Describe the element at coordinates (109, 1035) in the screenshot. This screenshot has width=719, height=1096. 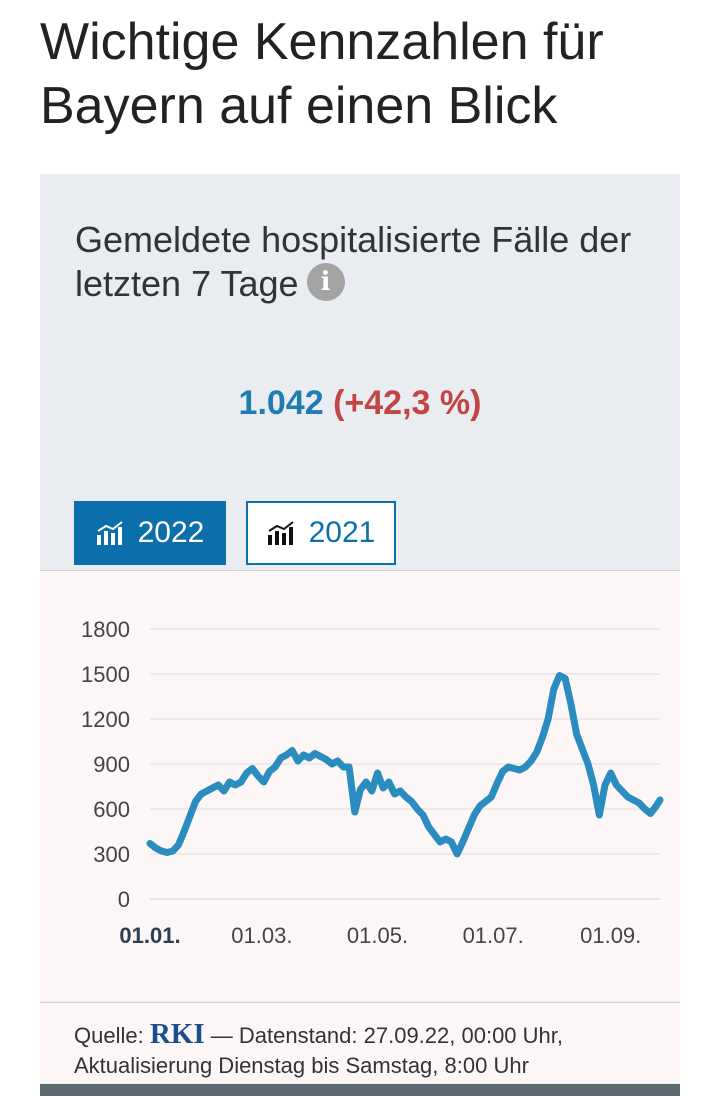
I see `source-prefix: Quelle:` at that location.